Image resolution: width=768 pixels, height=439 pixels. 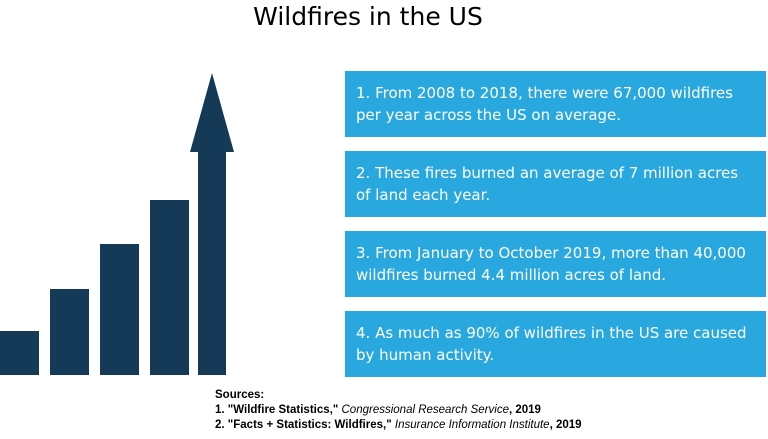 What do you see at coordinates (212, 224) in the screenshot?
I see `up-arrow-icon` at bounding box center [212, 224].